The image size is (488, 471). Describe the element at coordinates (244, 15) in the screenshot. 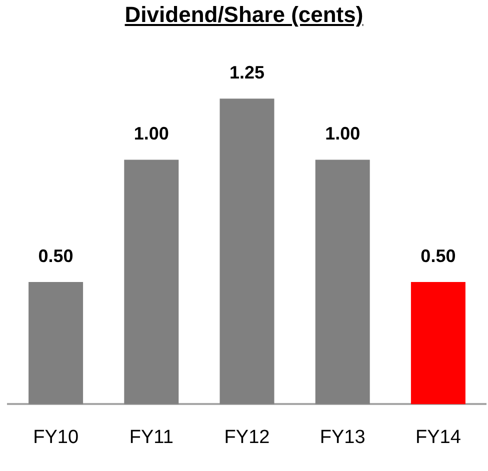

I see `chart-title: Dividend/Share (cents)` at that location.